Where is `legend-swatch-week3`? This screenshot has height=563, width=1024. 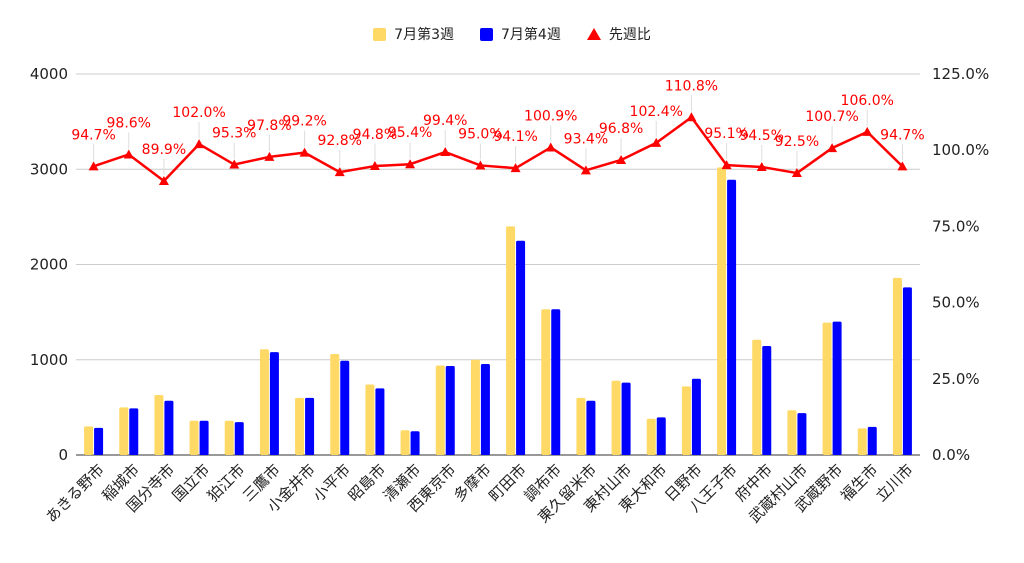 legend-swatch-week3 is located at coordinates (380, 34).